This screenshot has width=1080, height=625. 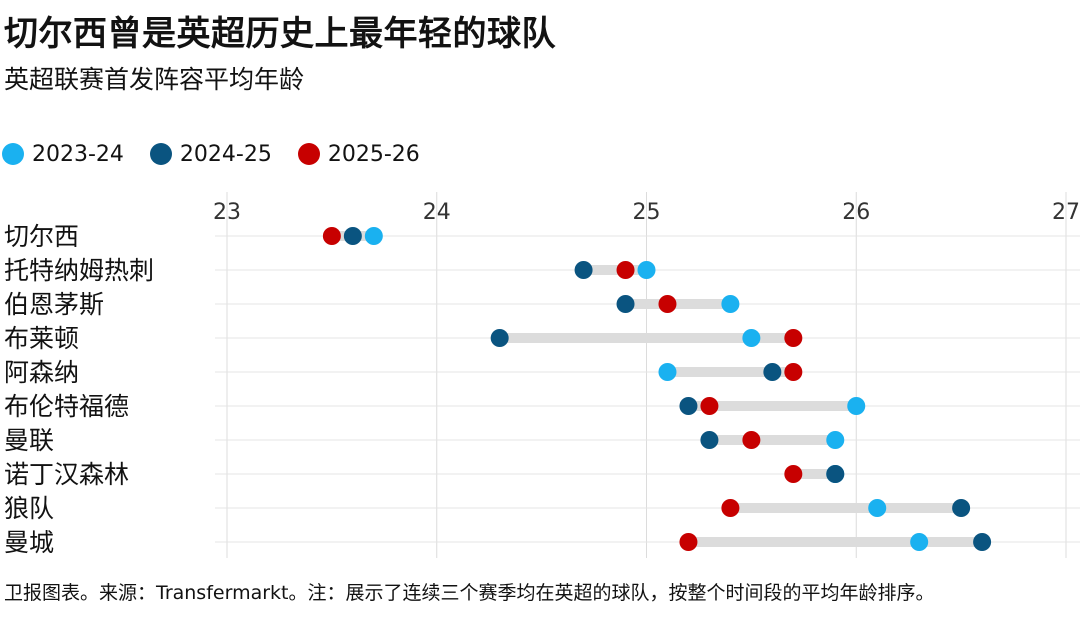 I want to click on legend-item-2024-25: 2024-25, so click(x=210, y=154).